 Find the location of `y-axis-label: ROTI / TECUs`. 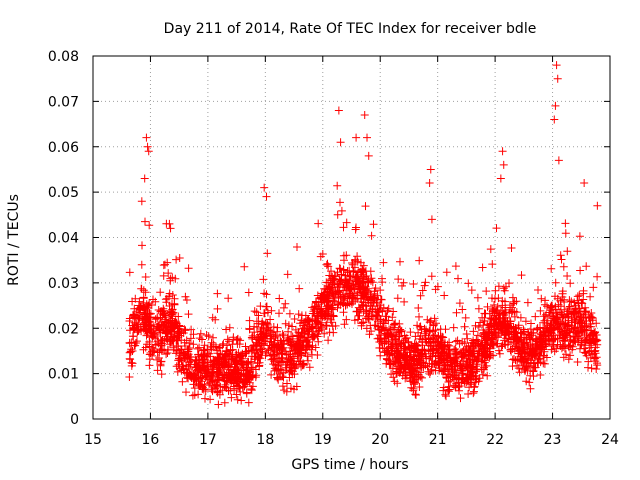

y-axis-label: ROTI / TECUs is located at coordinates (14, 240).